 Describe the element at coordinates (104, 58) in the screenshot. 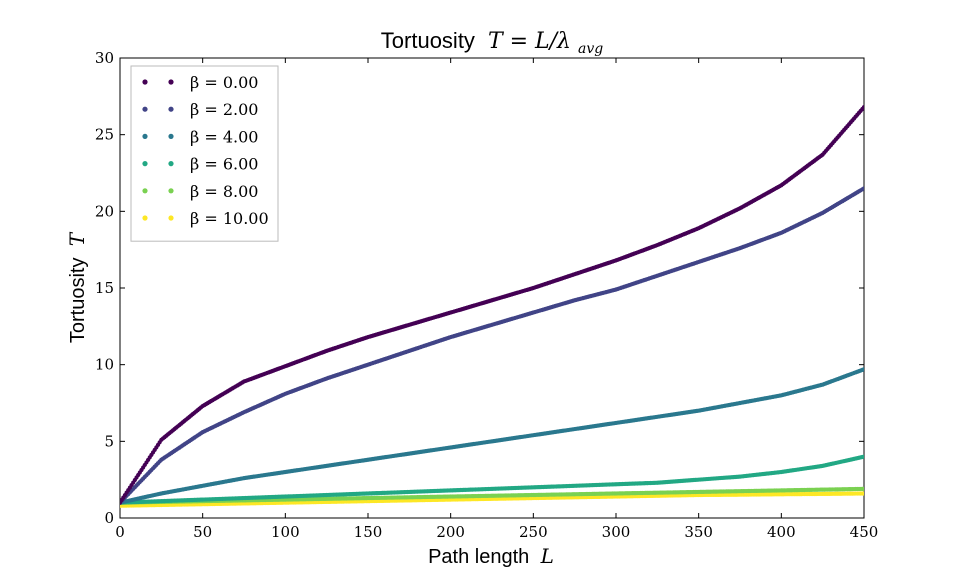

I see `y-tick-label: 30` at that location.